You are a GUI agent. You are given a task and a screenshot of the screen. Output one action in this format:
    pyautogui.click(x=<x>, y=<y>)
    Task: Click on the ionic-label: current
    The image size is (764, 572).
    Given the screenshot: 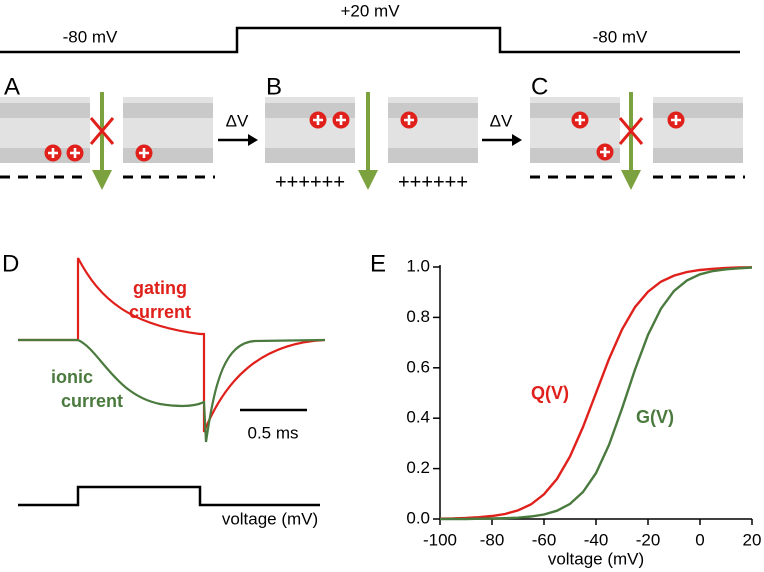 What is the action you would take?
    pyautogui.click(x=92, y=401)
    